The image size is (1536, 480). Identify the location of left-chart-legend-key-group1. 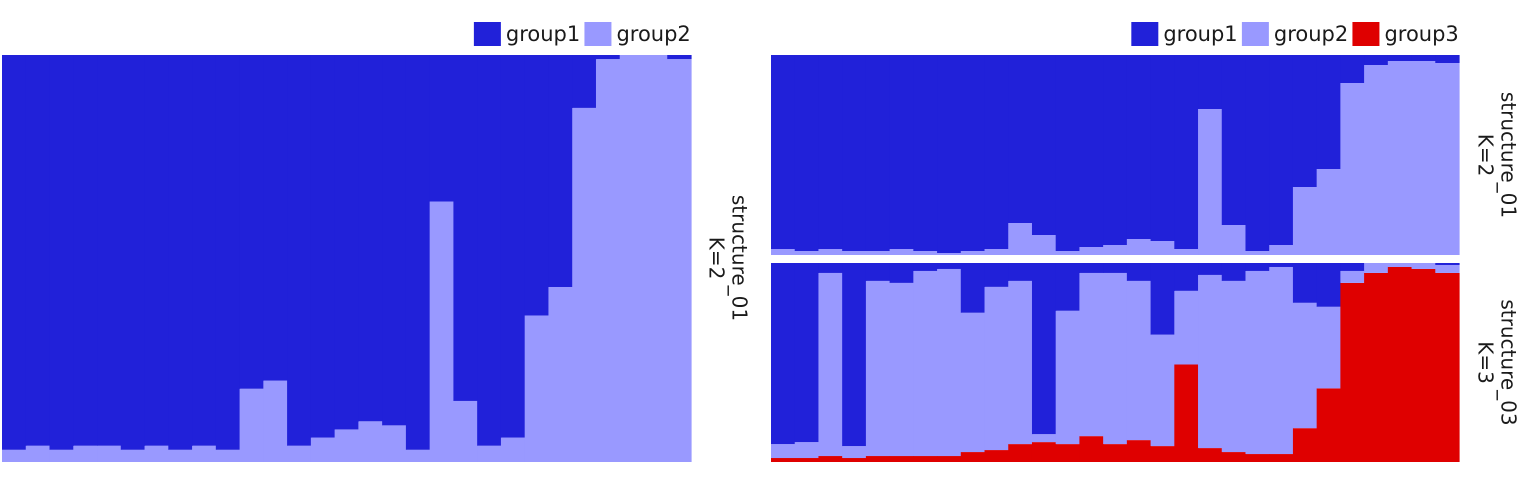
(487, 34).